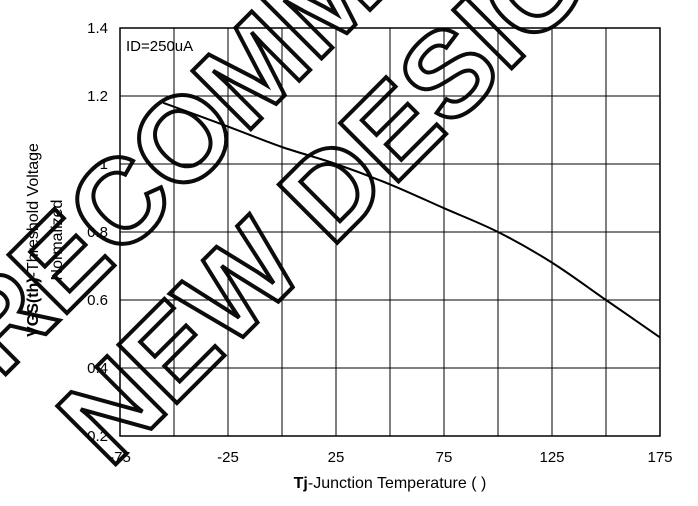 The image size is (698, 506). What do you see at coordinates (397, 483) in the screenshot?
I see `x-axis-title-rest: -Junction Temperature ( )` at bounding box center [397, 483].